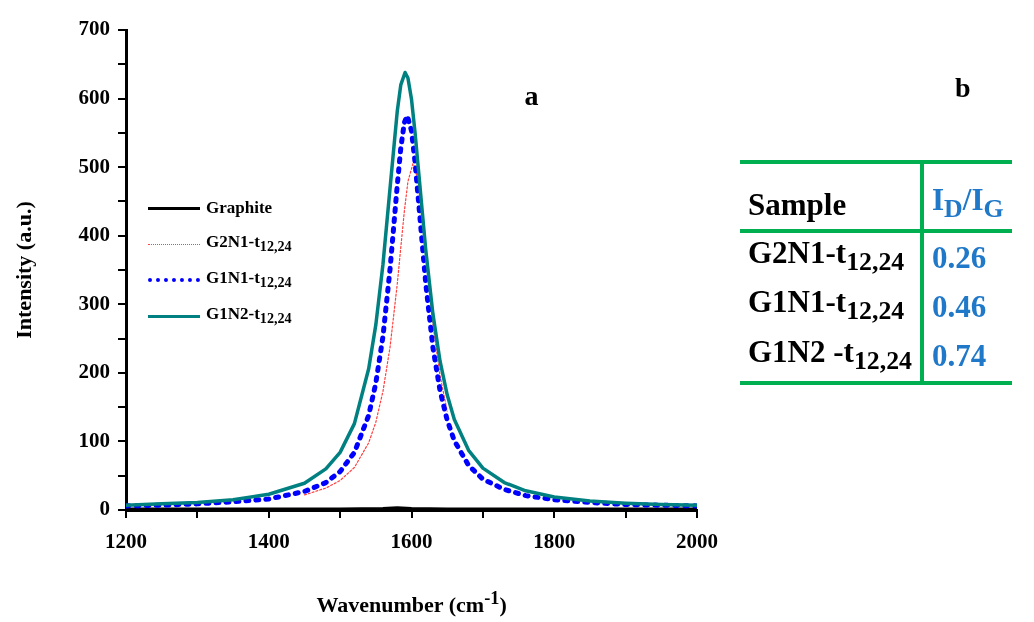 The width and height of the screenshot is (1034, 622). What do you see at coordinates (531, 95) in the screenshot?
I see `text: a` at bounding box center [531, 95].